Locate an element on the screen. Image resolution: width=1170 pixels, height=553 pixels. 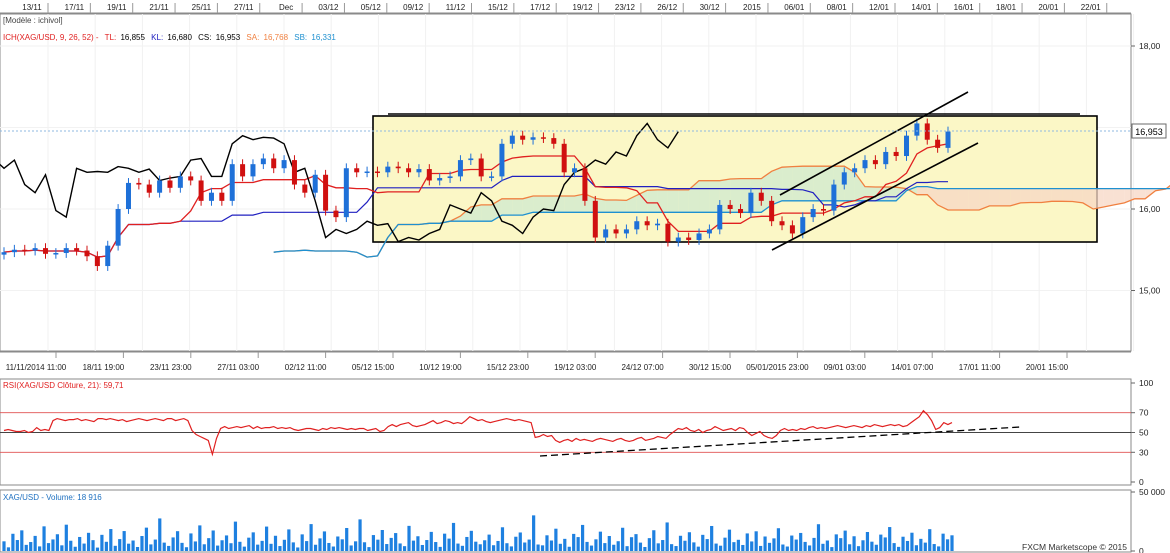
volume-bars is located at coordinates (478, 533).